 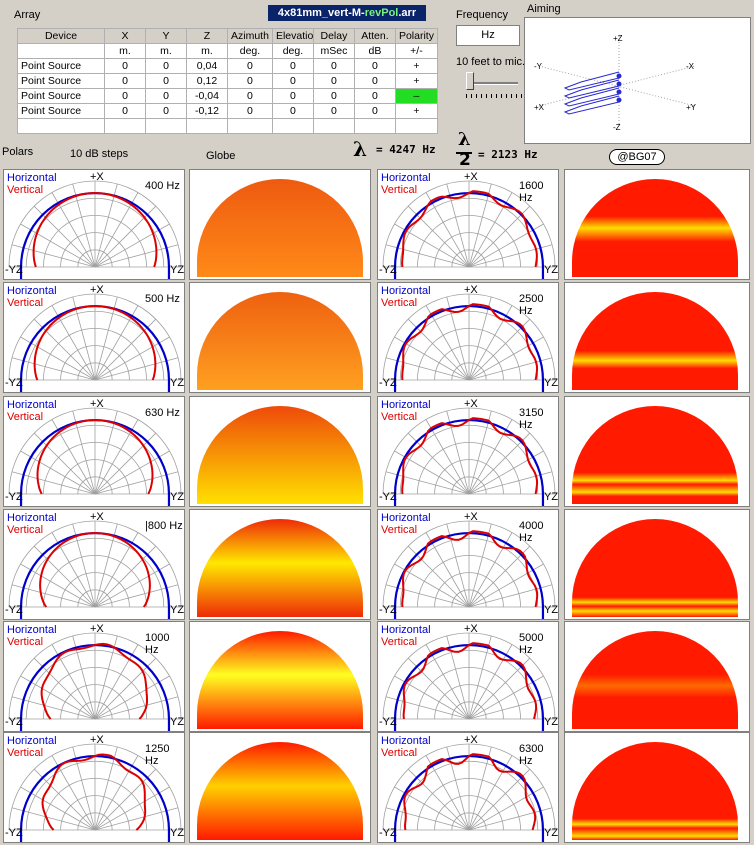 What do you see at coordinates (381, 13) in the screenshot?
I see `file-title-part2: revPol` at bounding box center [381, 13].